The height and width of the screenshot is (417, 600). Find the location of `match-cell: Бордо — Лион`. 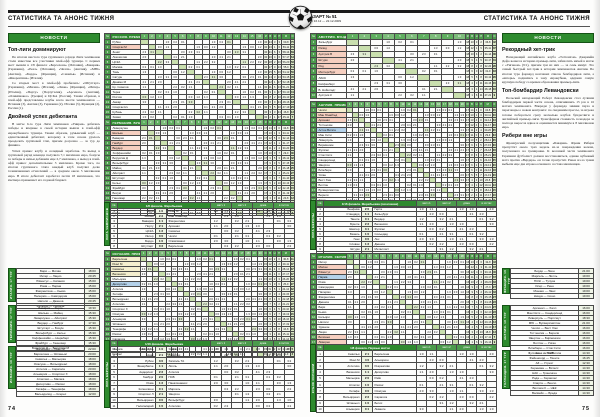

match-cell: Бордо — Лион is located at coordinates (544, 271).